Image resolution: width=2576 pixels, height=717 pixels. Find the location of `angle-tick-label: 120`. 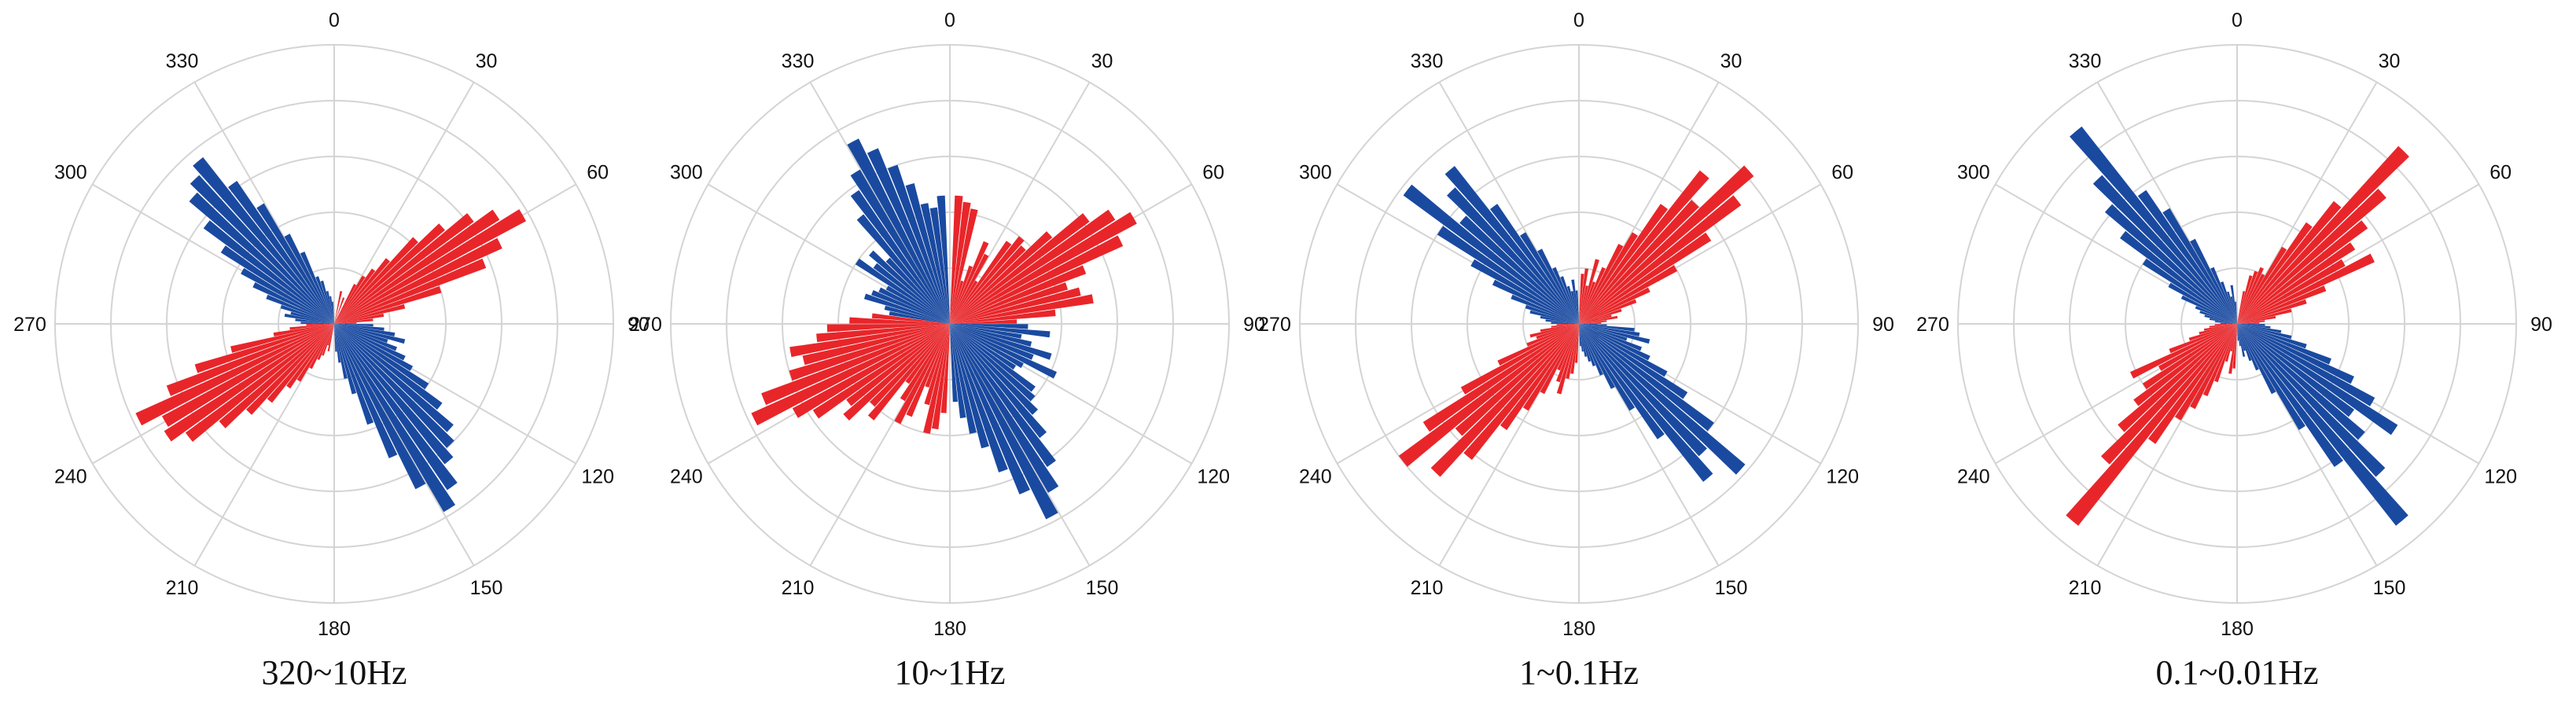

angle-tick-label: 120 is located at coordinates (2500, 477).